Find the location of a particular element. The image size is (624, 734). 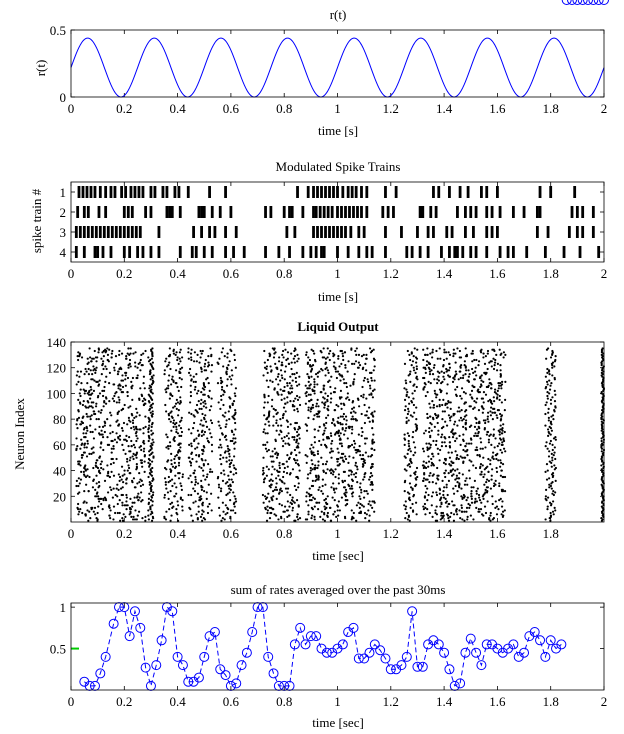

x-tick-label: 2 is located at coordinates (604, 701).